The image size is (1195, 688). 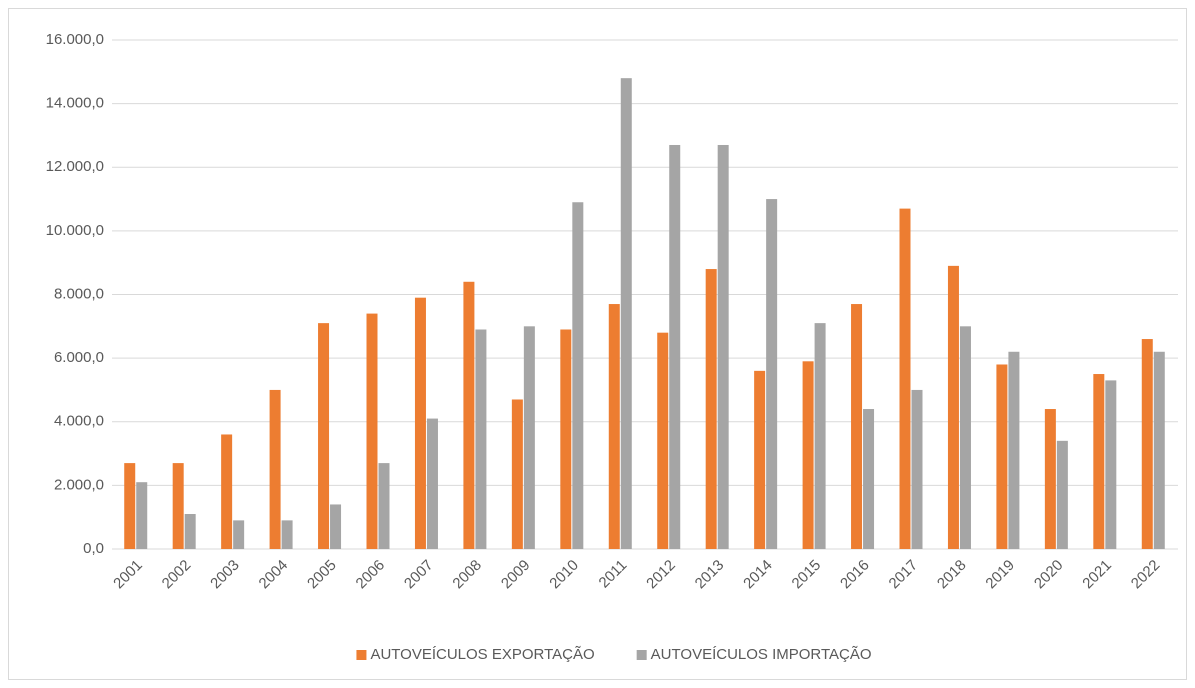 I want to click on y-tick-label: 8.000,0, so click(x=79, y=293).